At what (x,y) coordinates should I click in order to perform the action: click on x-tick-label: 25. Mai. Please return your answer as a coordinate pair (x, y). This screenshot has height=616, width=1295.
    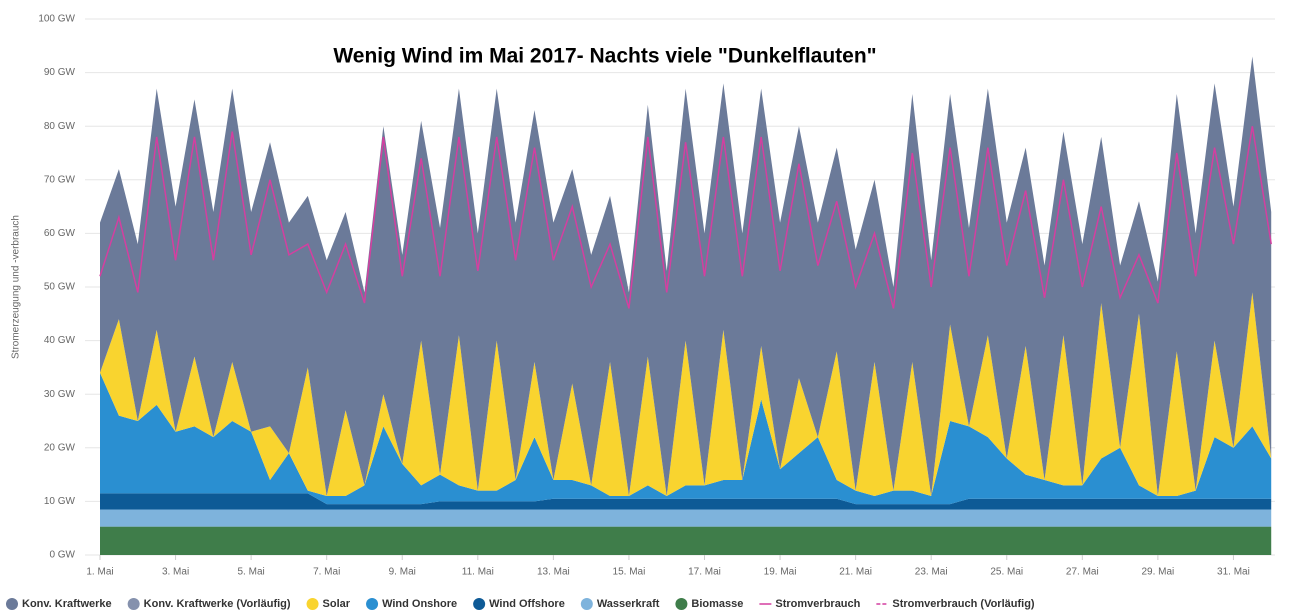
    Looking at the image, I should click on (1006, 572).